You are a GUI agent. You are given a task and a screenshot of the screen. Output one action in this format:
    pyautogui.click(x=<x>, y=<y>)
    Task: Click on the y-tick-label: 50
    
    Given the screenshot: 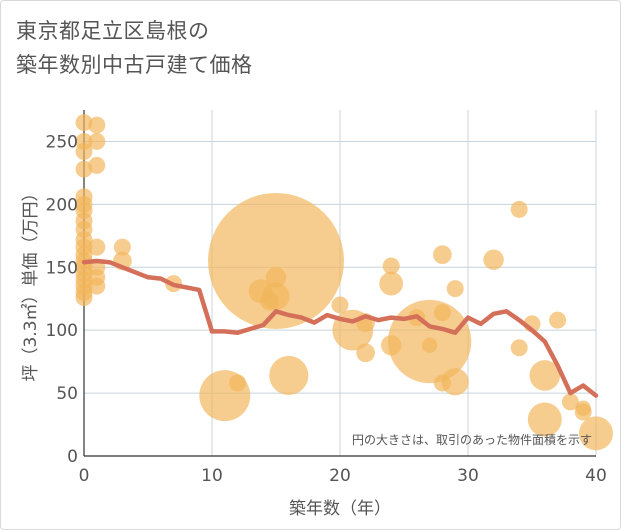 What is the action you would take?
    pyautogui.click(x=67, y=394)
    